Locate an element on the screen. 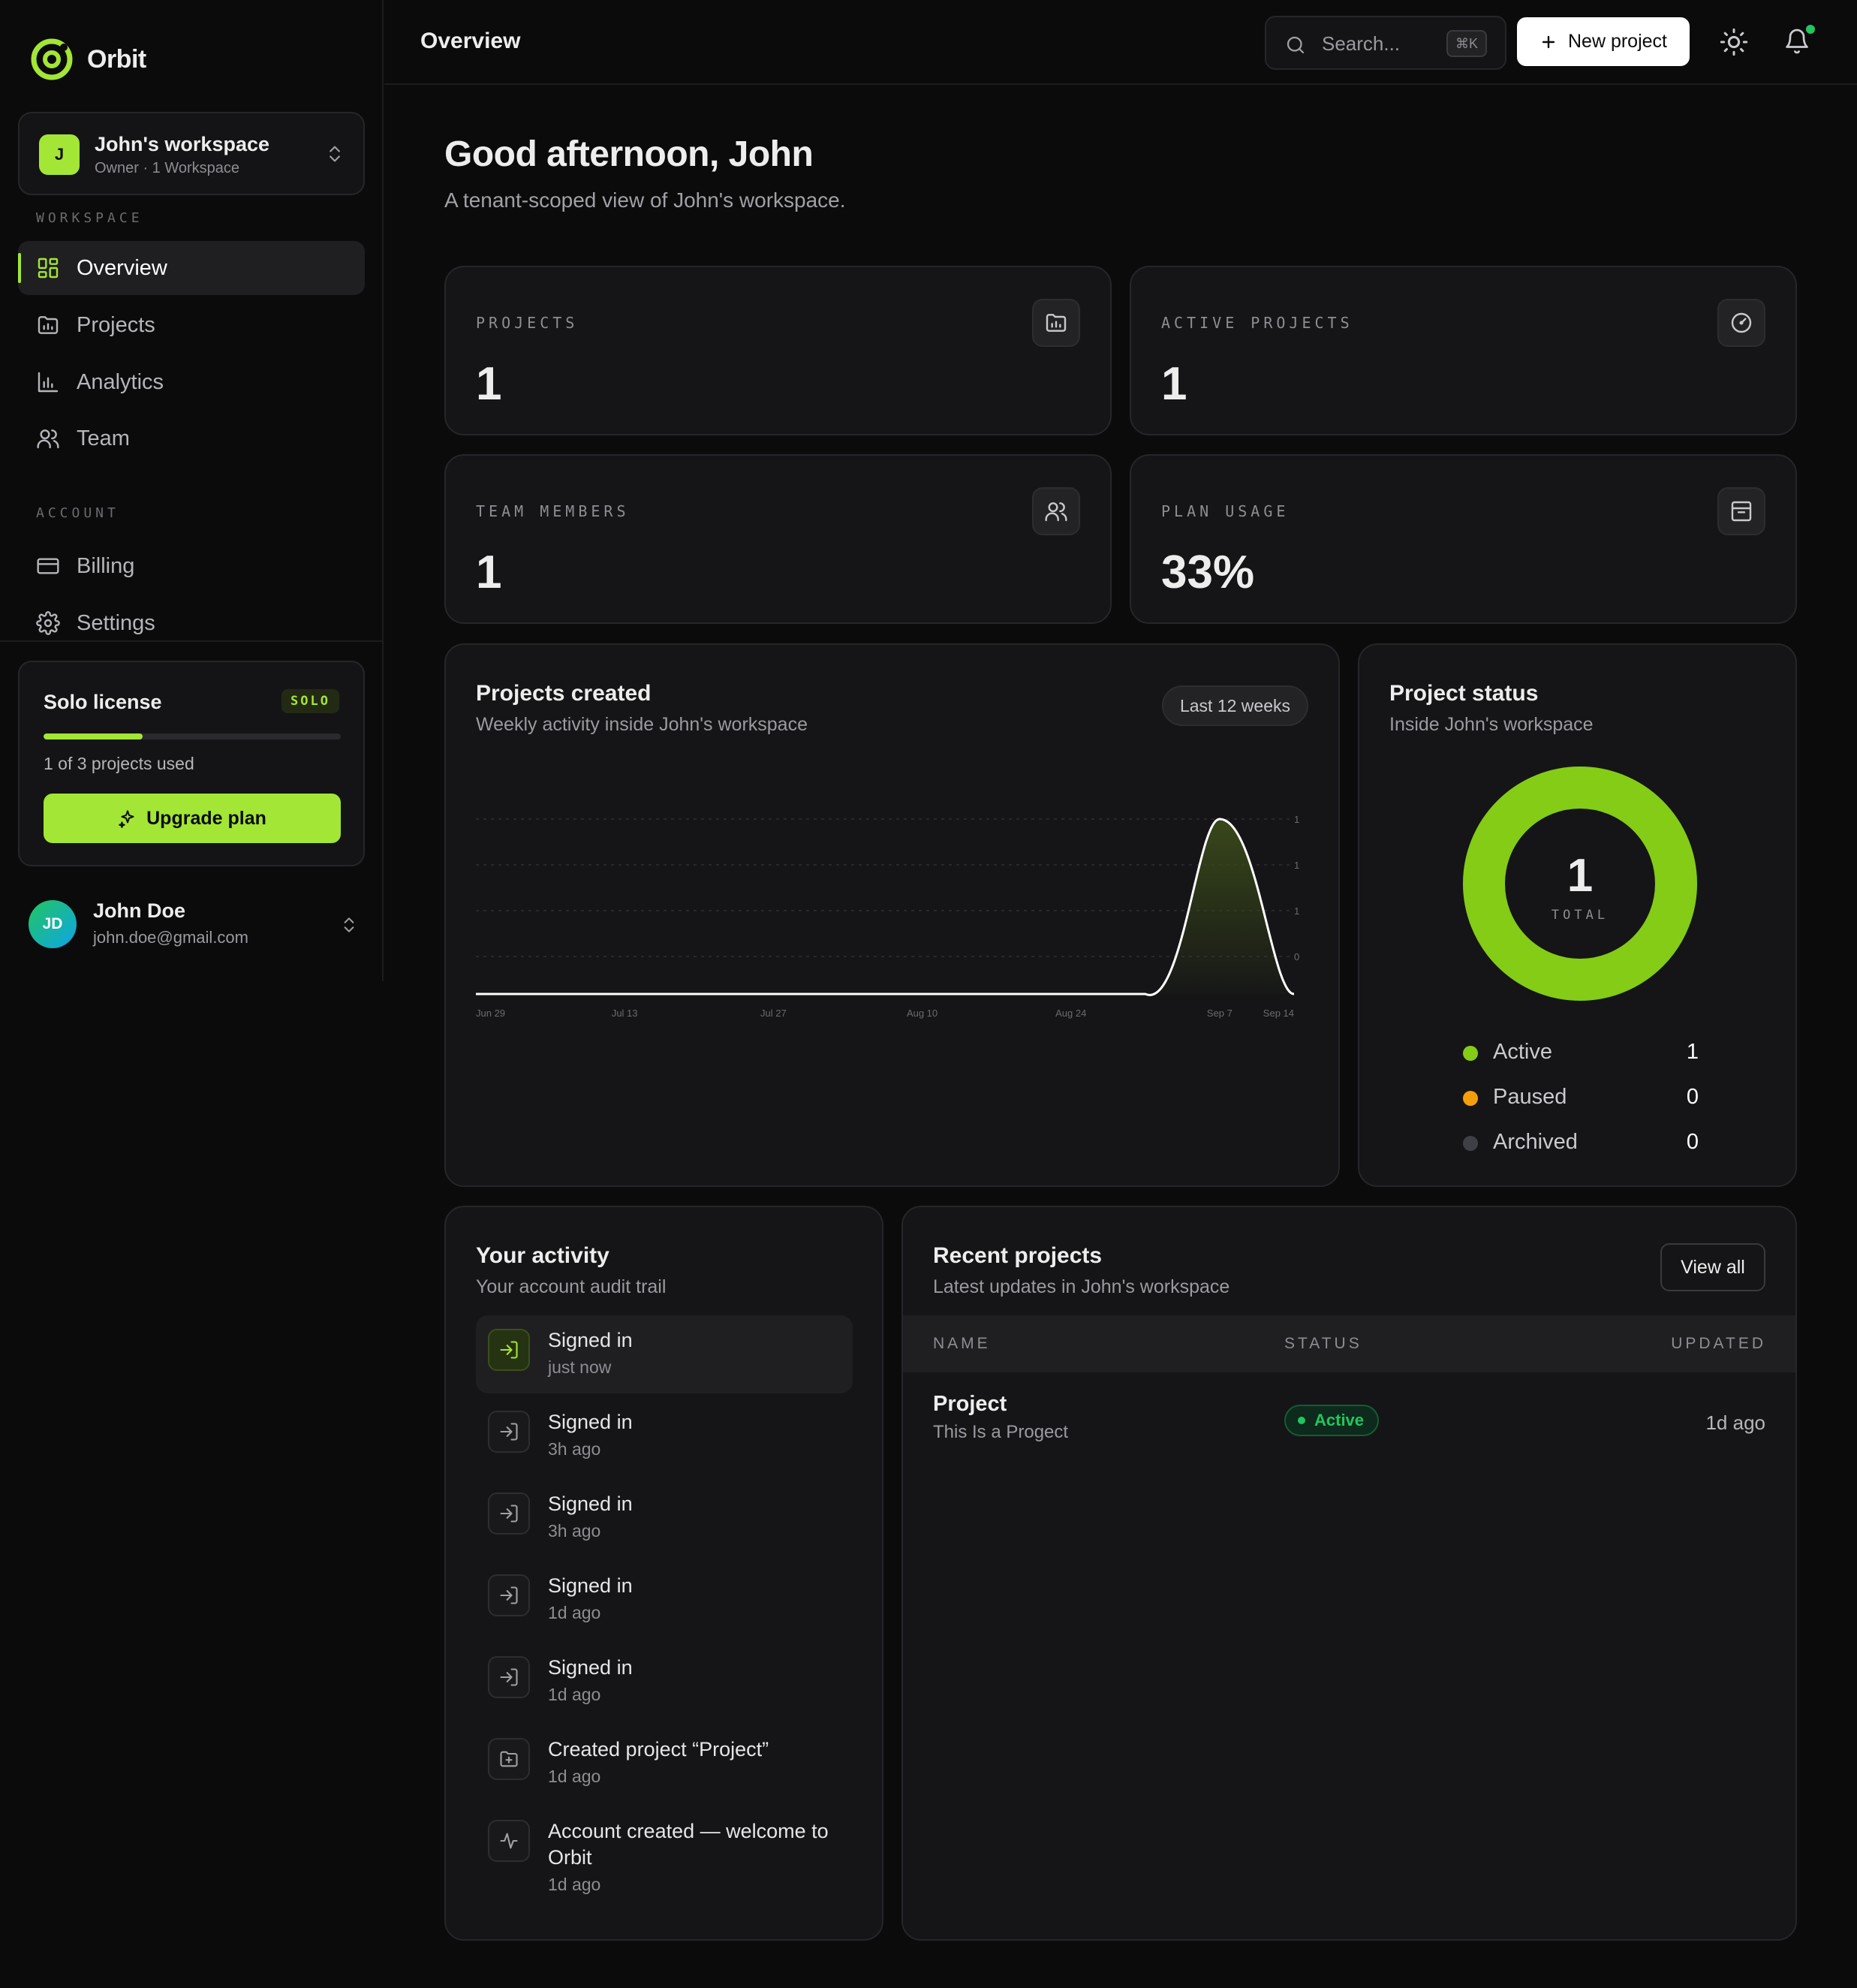  search-input: Search... ⌘K is located at coordinates (1385, 43).